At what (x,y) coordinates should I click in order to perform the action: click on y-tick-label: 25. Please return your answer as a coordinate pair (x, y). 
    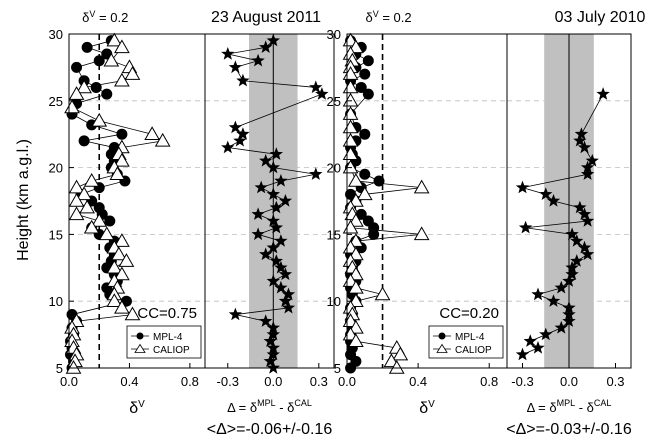
    Looking at the image, I should click on (56, 101).